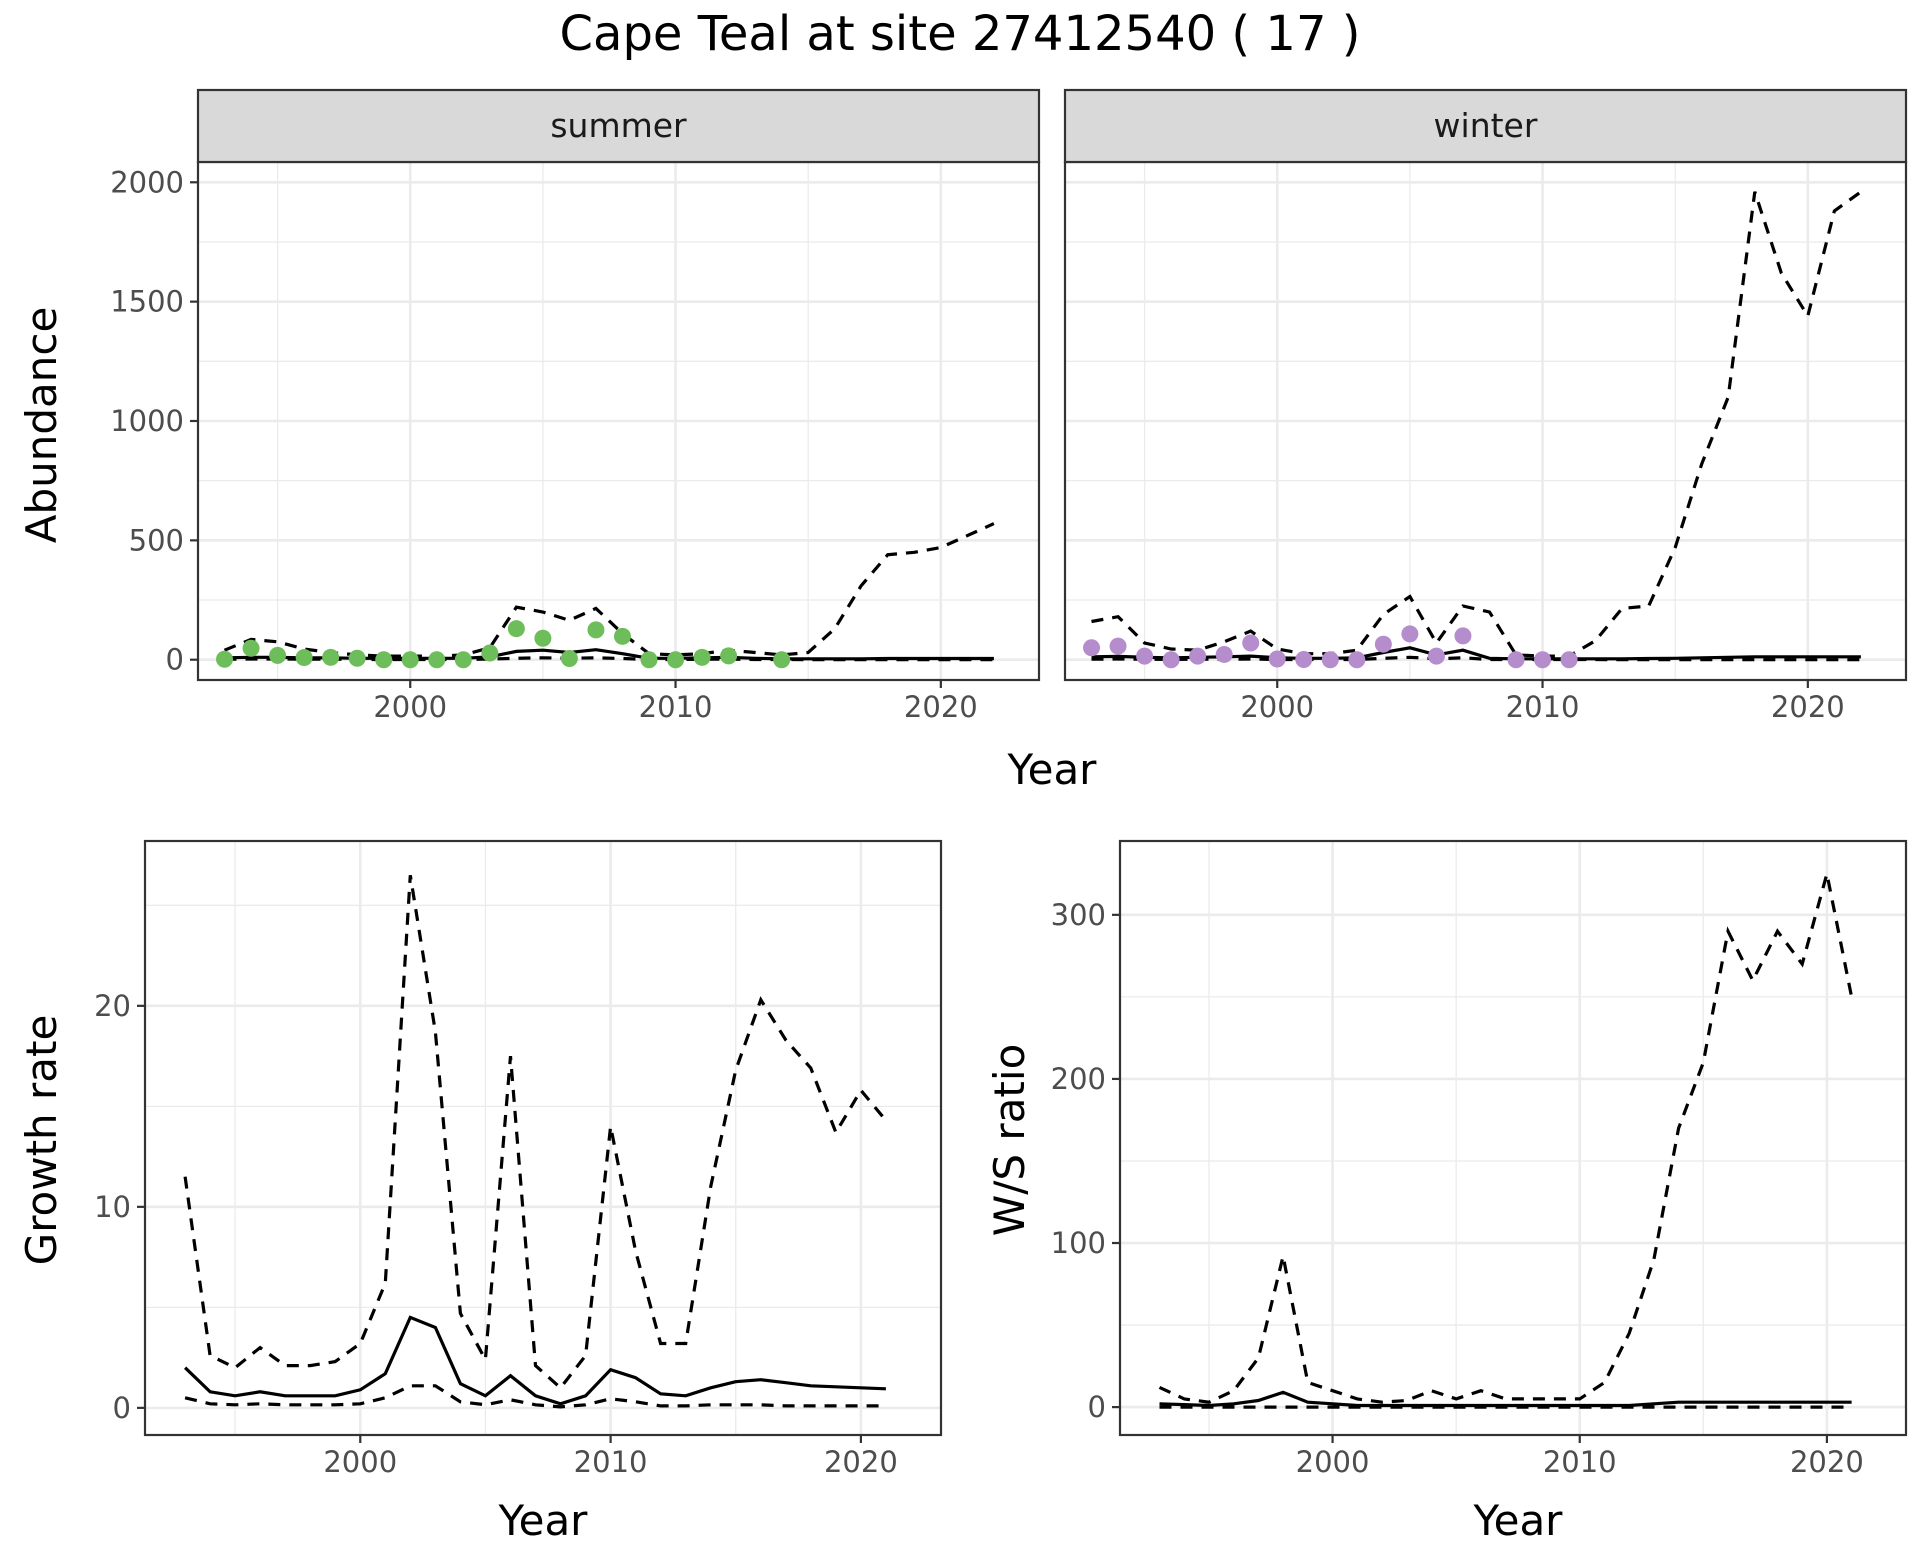 Image resolution: width=1920 pixels, height=1560 pixels. Describe the element at coordinates (147, 182) in the screenshot. I see `y-tick-label: 2000` at that location.